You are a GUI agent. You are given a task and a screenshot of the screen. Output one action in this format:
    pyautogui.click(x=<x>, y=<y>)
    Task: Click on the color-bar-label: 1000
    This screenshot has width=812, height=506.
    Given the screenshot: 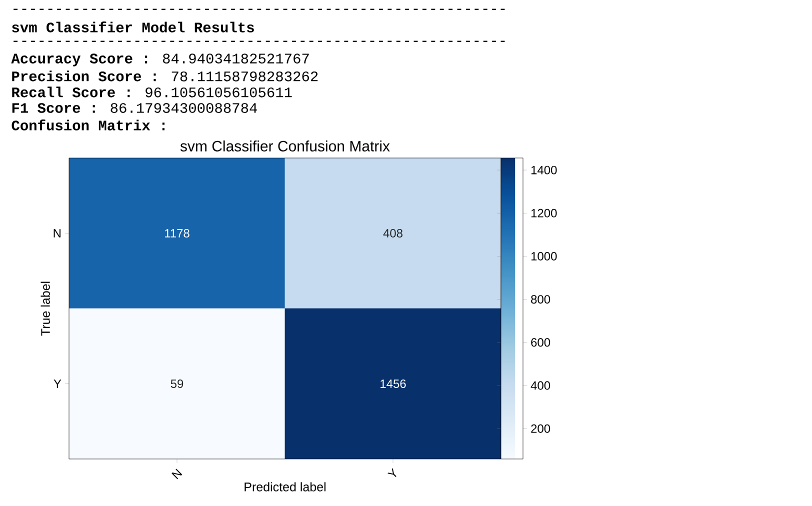 What is the action you would take?
    pyautogui.click(x=544, y=256)
    